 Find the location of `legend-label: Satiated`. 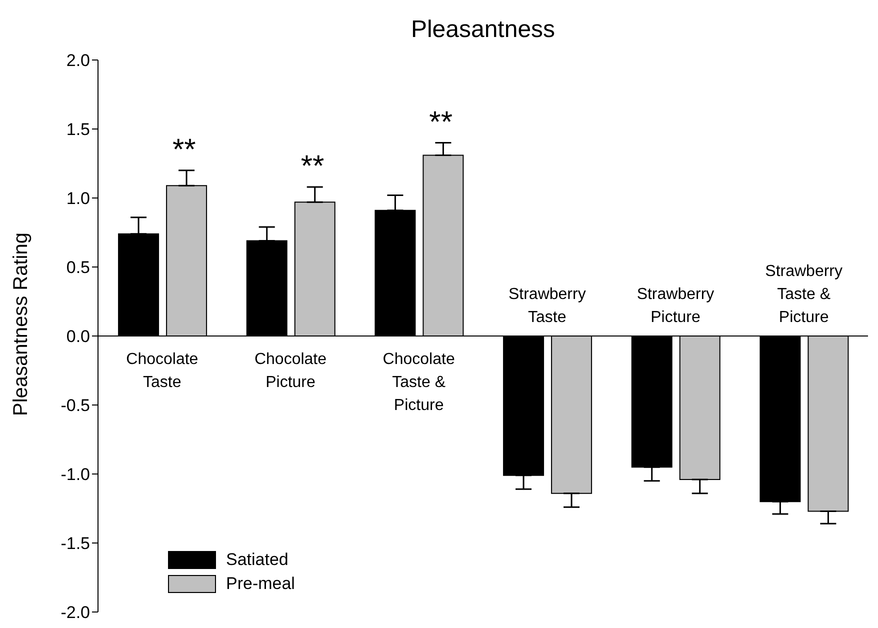

legend-label: Satiated is located at coordinates (257, 560).